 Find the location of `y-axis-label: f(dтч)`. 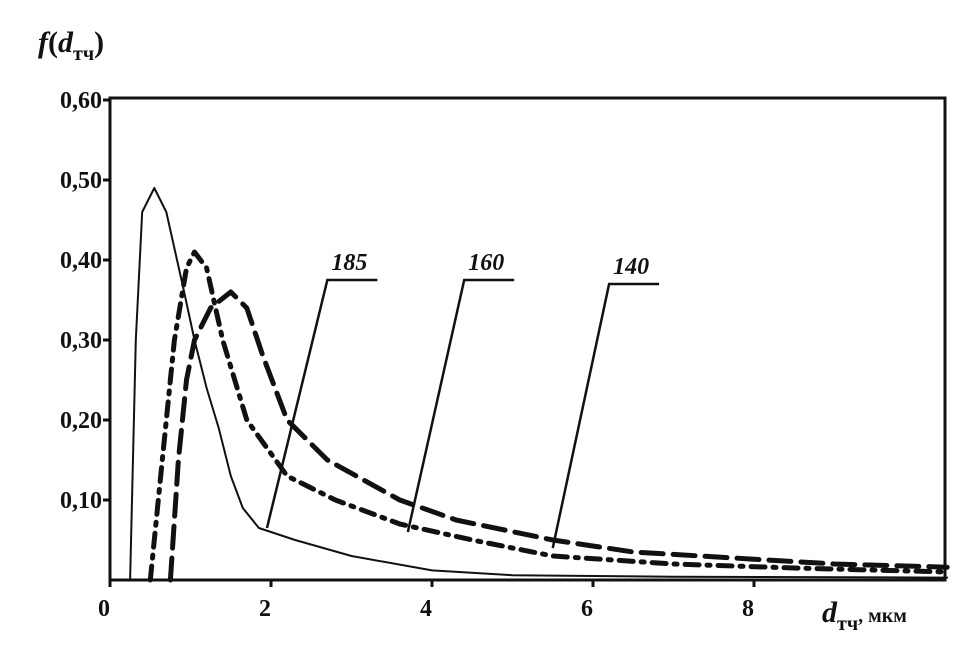

y-axis-label: f(dтч) is located at coordinates (71, 45).